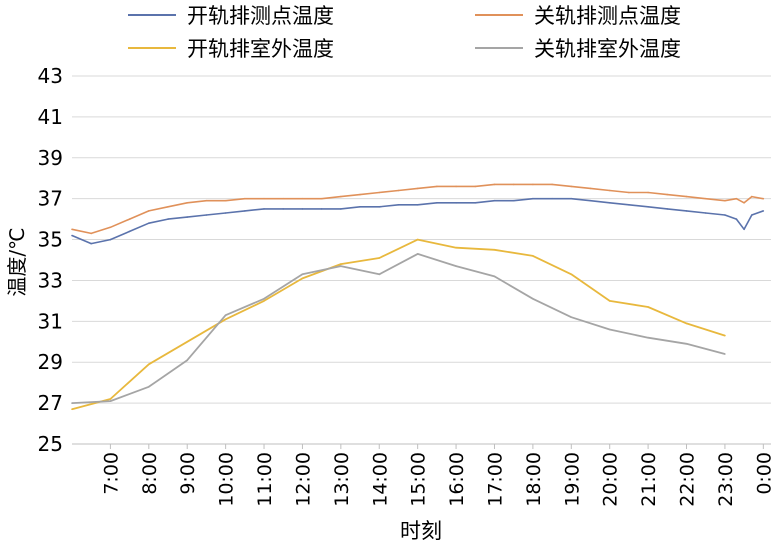 Image resolution: width=782 pixels, height=553 pixels. I want to click on legend-label-2: 开轨排室外温度, so click(260, 49).